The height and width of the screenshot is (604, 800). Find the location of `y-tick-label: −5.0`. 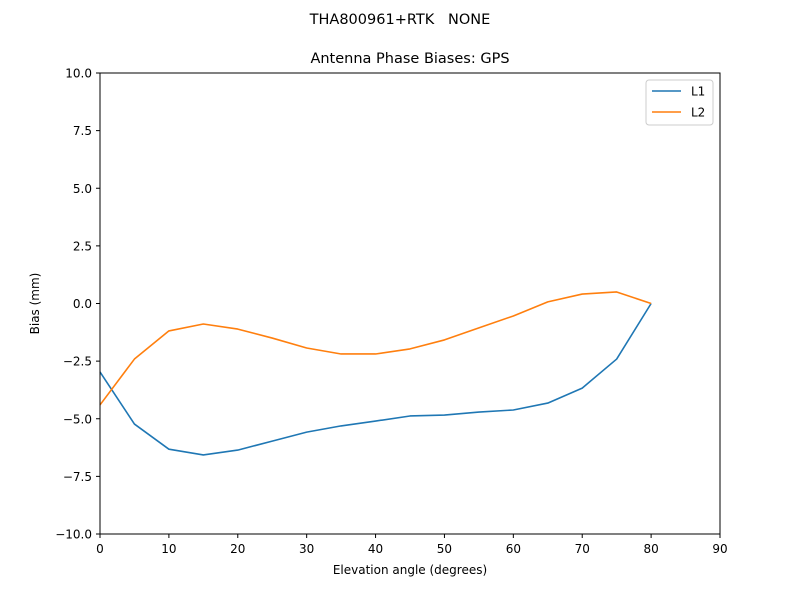

y-tick-label: −5.0 is located at coordinates (77, 419).